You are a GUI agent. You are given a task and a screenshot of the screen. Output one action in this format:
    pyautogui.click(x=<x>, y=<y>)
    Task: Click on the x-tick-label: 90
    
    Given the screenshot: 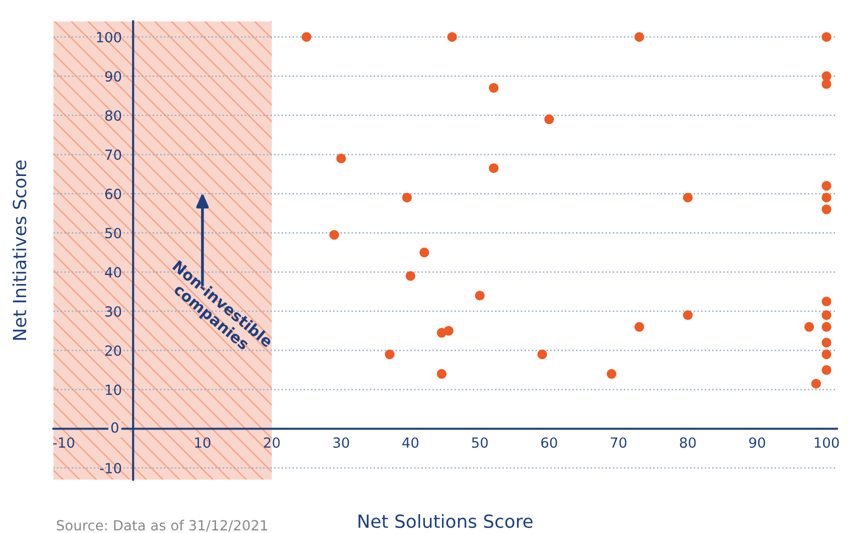 What is the action you would take?
    pyautogui.click(x=757, y=442)
    